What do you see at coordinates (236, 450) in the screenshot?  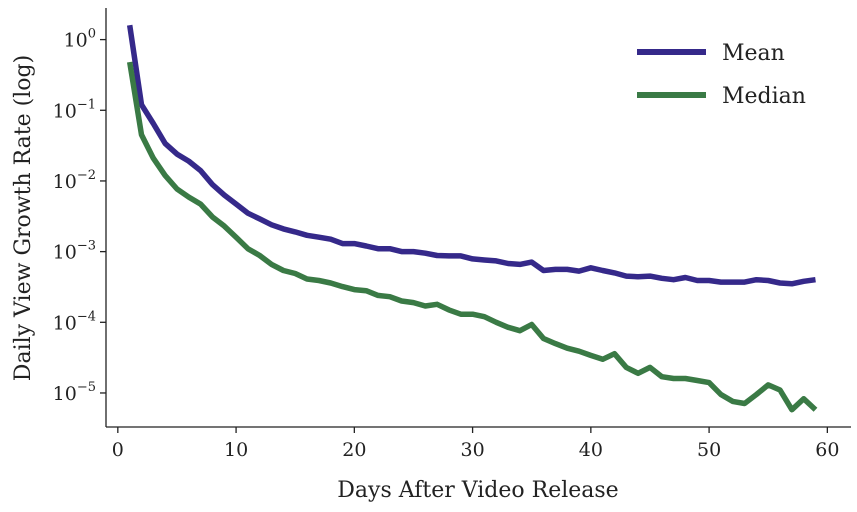 I see `x-tick-label: 10` at bounding box center [236, 450].